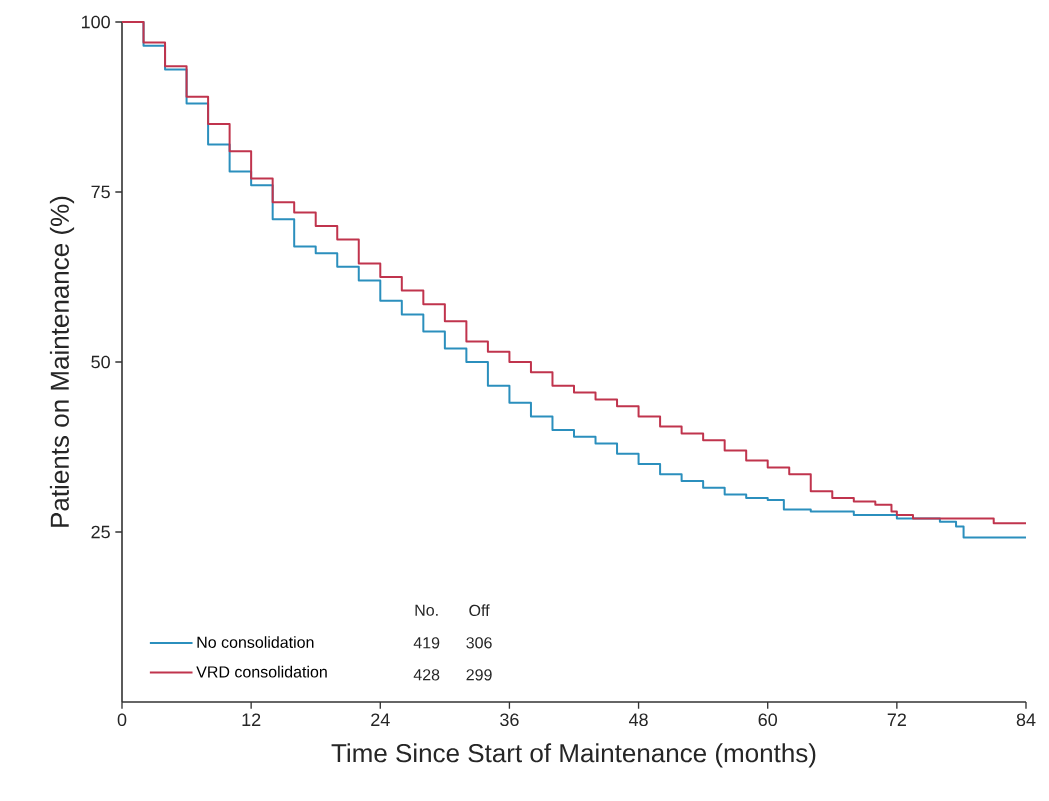 This screenshot has height=801, width=1049. I want to click on y-tick-label: 75, so click(100, 192).